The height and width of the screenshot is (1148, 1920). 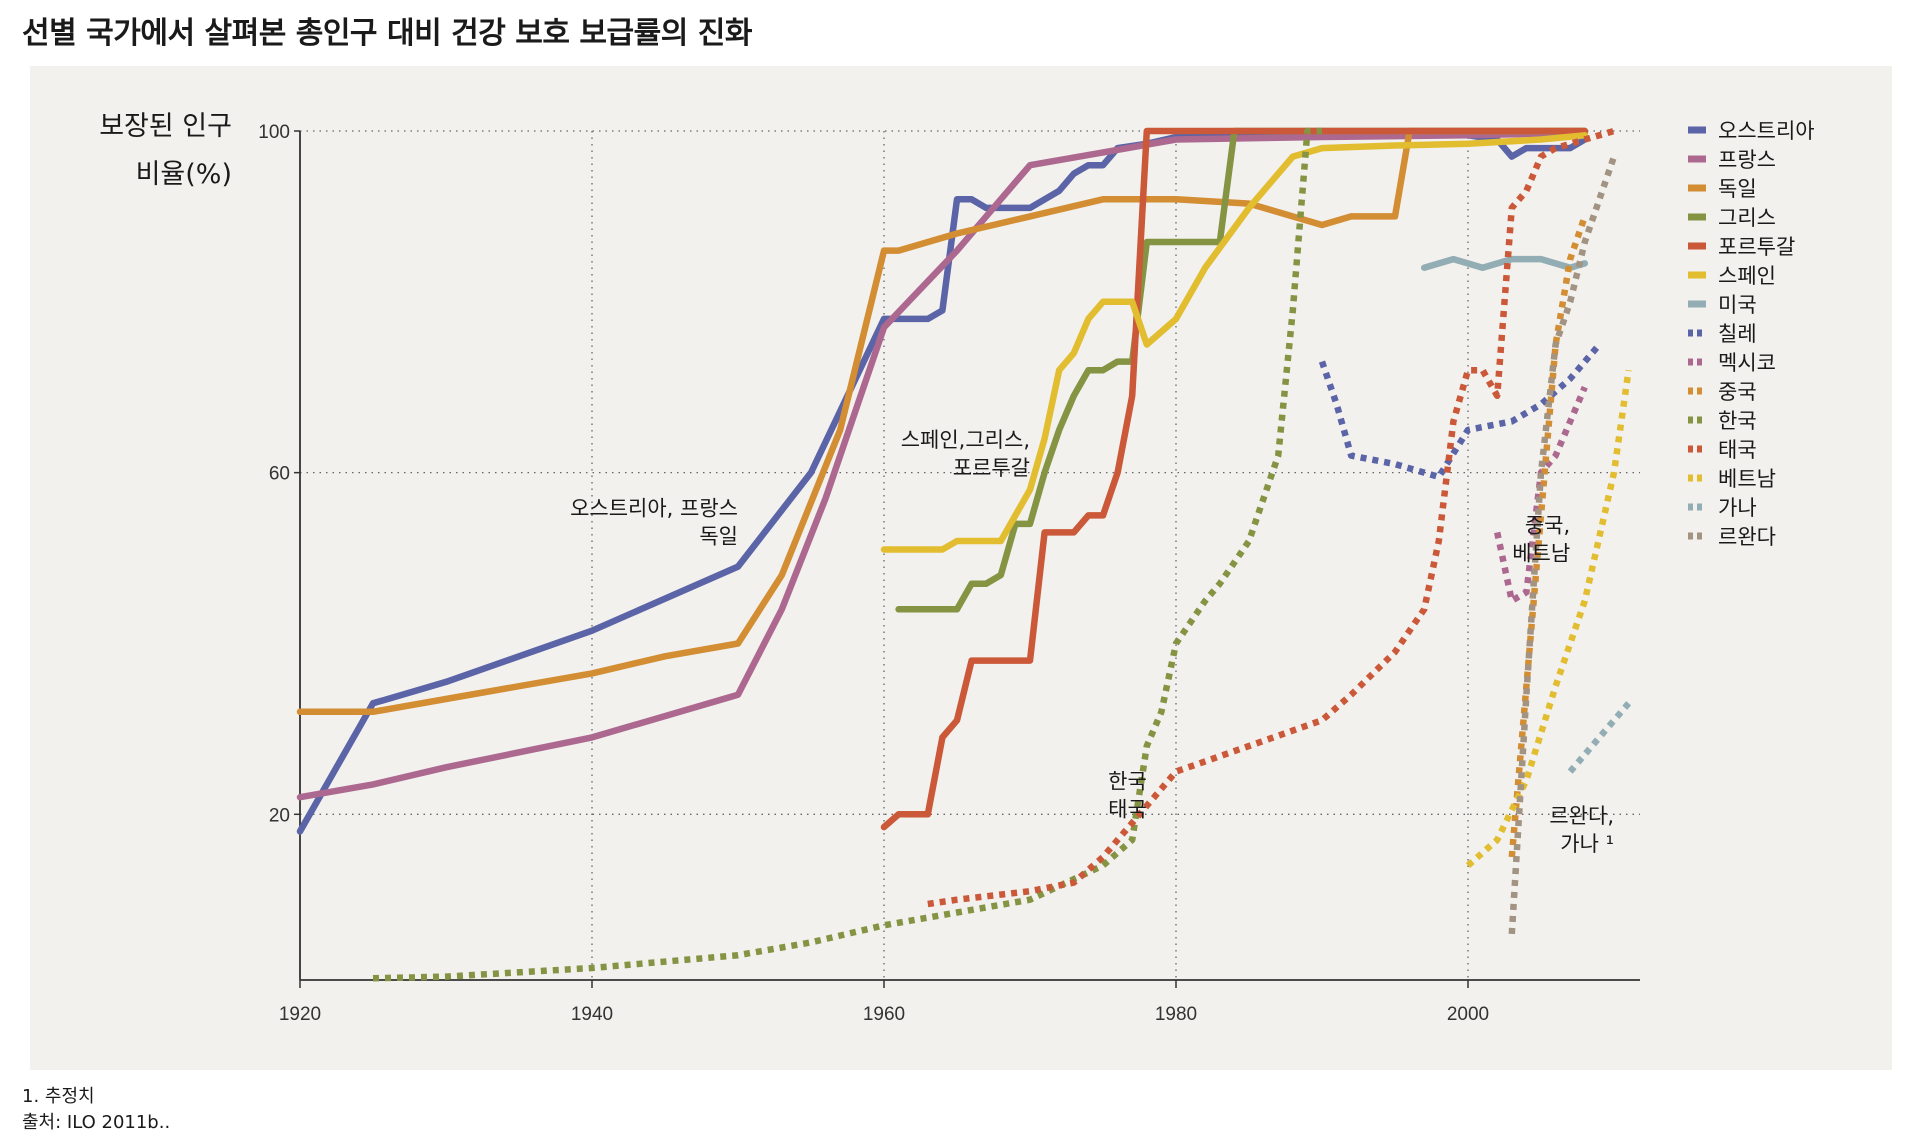 I want to click on legend-label: 르완다, so click(x=1747, y=537).